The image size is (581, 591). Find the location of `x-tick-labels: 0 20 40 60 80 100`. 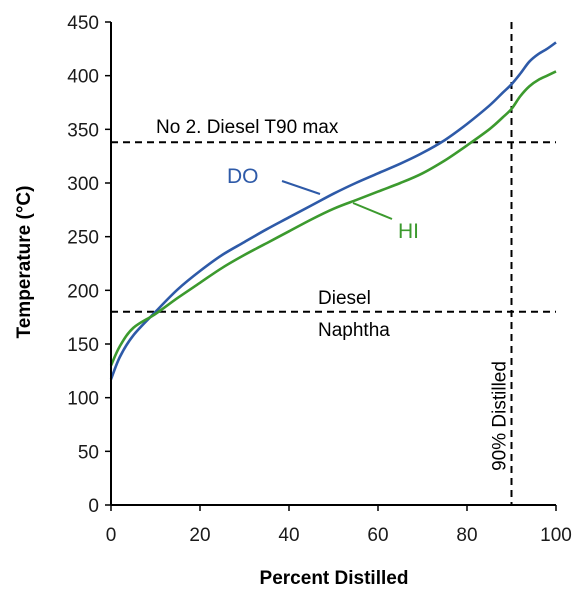

x-tick-labels: 0 20 40 60 80 100 is located at coordinates (339, 525).